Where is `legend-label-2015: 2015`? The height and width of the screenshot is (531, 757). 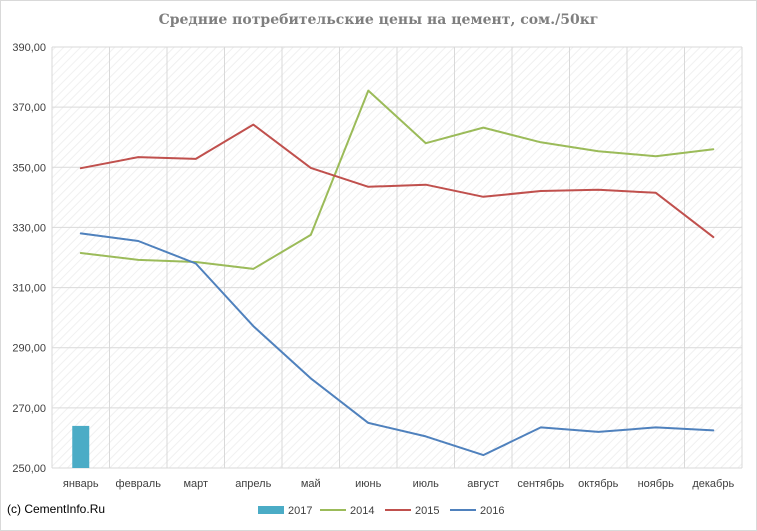 legend-label-2015: 2015 is located at coordinates (427, 511).